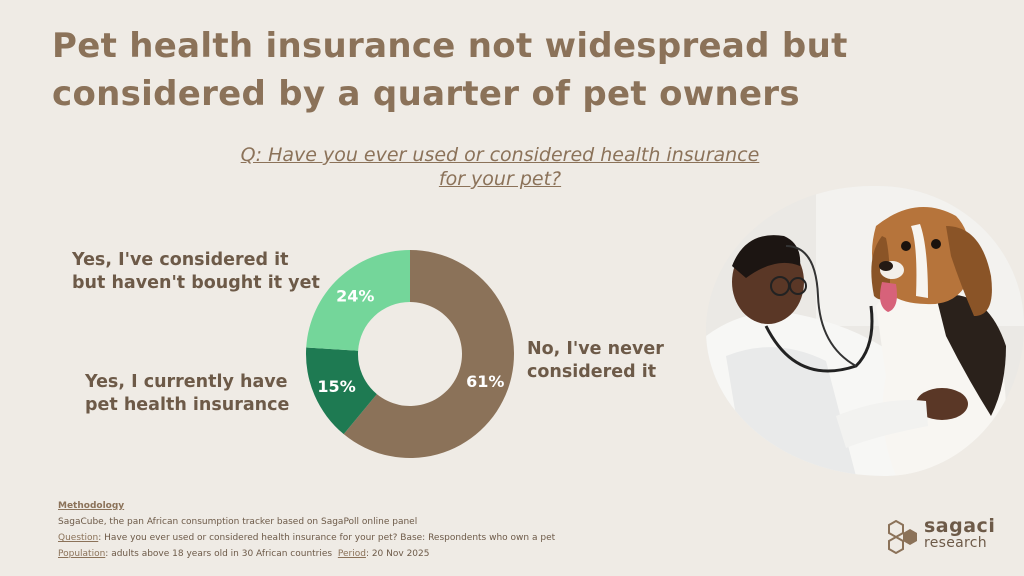  Describe the element at coordinates (186, 382) in the screenshot. I see `label-current-line1: Yes, I currently have` at that location.